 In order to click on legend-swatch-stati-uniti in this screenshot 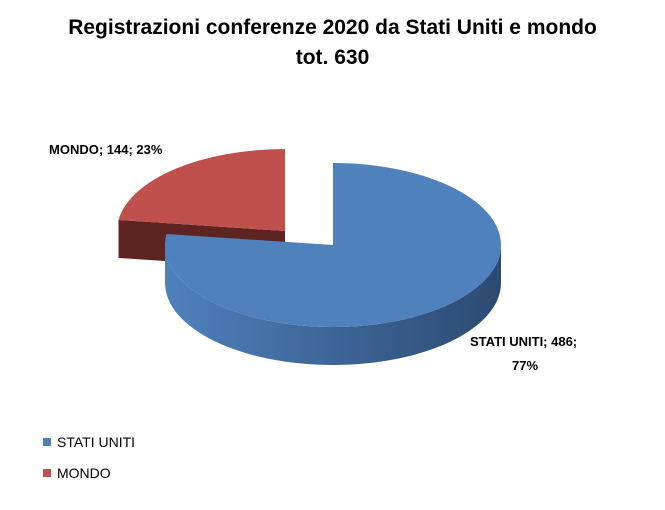, I will do `click(47, 442)`.